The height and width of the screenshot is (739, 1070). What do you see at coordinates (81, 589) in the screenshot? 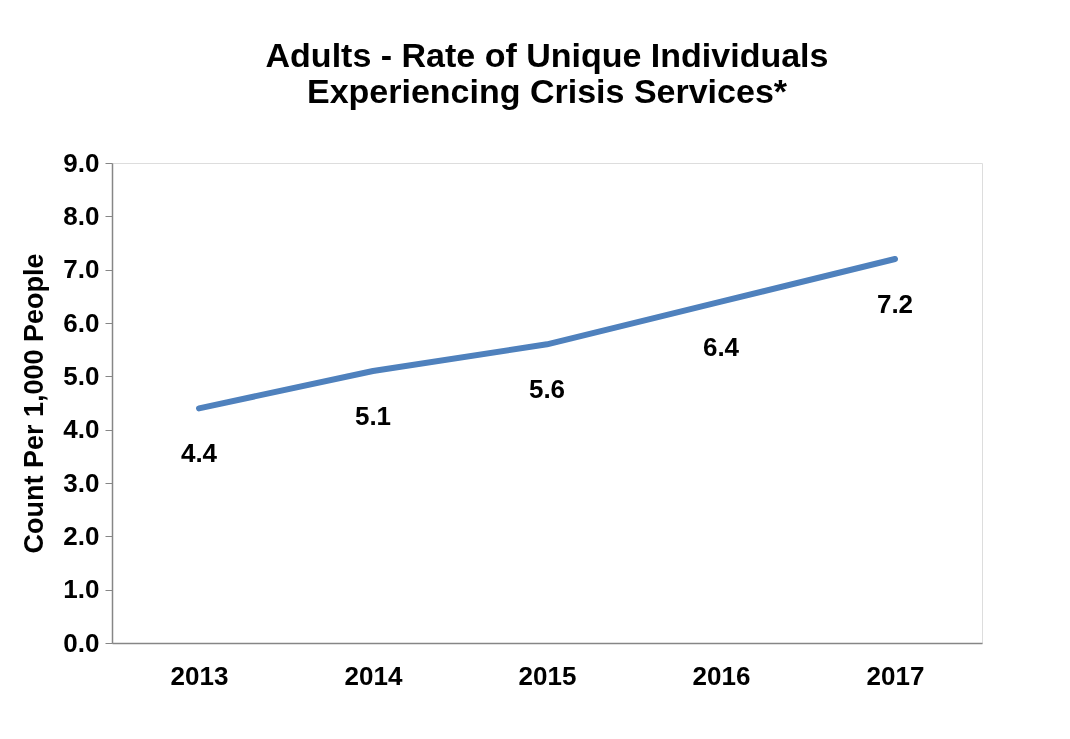
I see `y-tick-label: 1.0` at bounding box center [81, 589].